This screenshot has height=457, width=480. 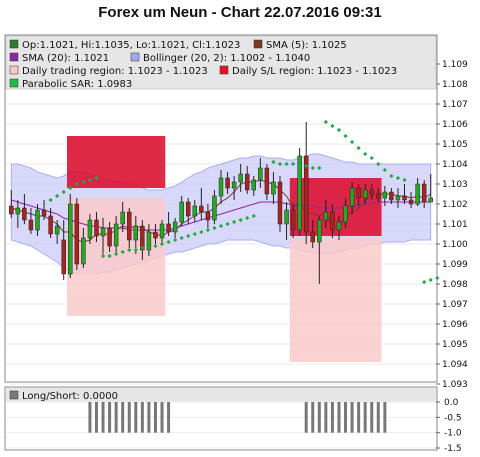 I want to click on sl-region, so click(x=335, y=207).